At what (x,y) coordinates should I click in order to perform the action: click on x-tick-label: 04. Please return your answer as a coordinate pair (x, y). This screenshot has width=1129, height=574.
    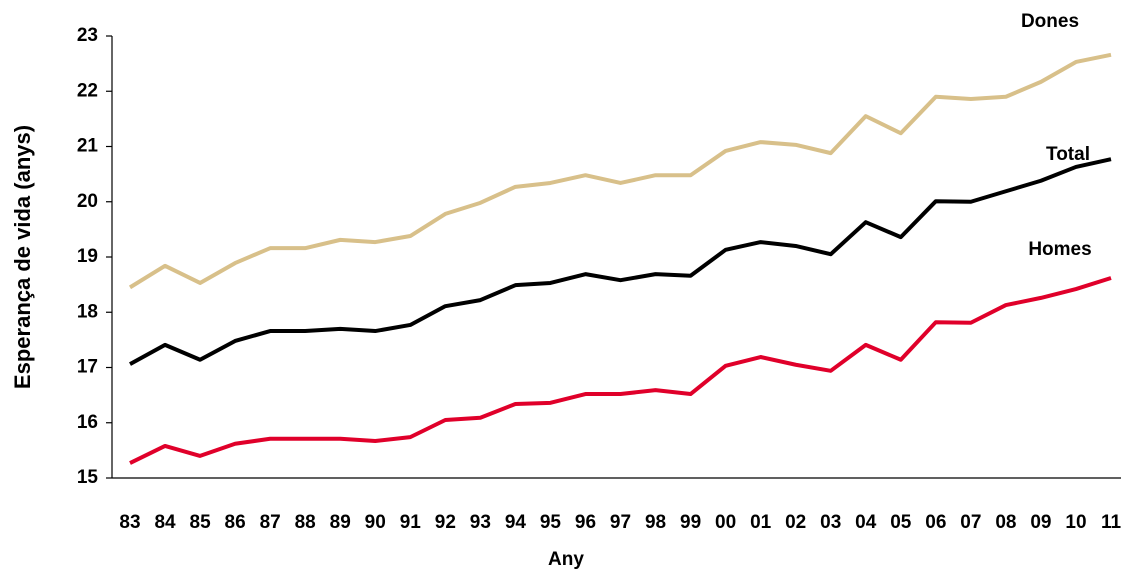
    Looking at the image, I should click on (866, 522).